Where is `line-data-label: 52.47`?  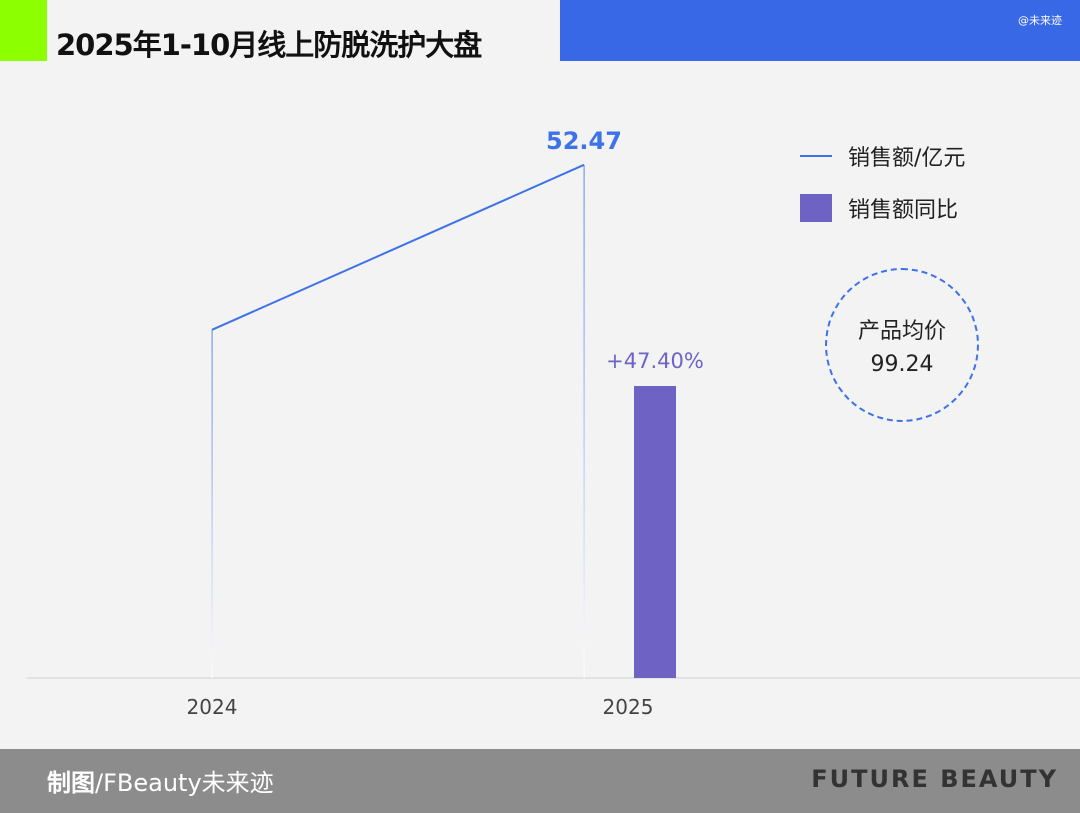 line-data-label: 52.47 is located at coordinates (584, 141).